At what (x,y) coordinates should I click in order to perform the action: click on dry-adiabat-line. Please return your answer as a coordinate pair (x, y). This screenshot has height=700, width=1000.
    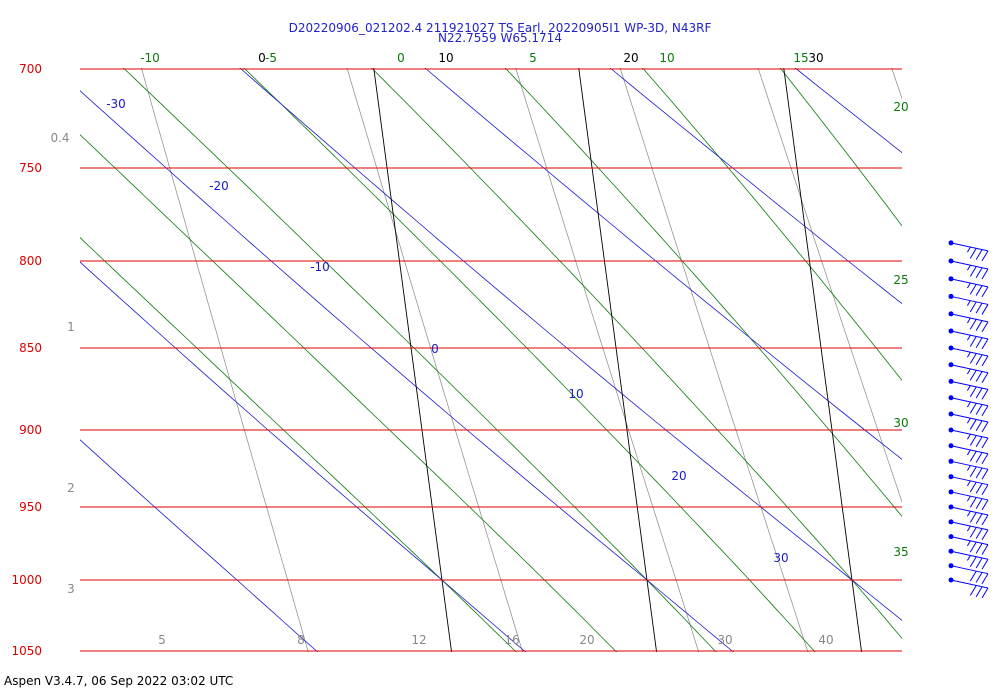
    Looking at the image, I should click on (755, 186).